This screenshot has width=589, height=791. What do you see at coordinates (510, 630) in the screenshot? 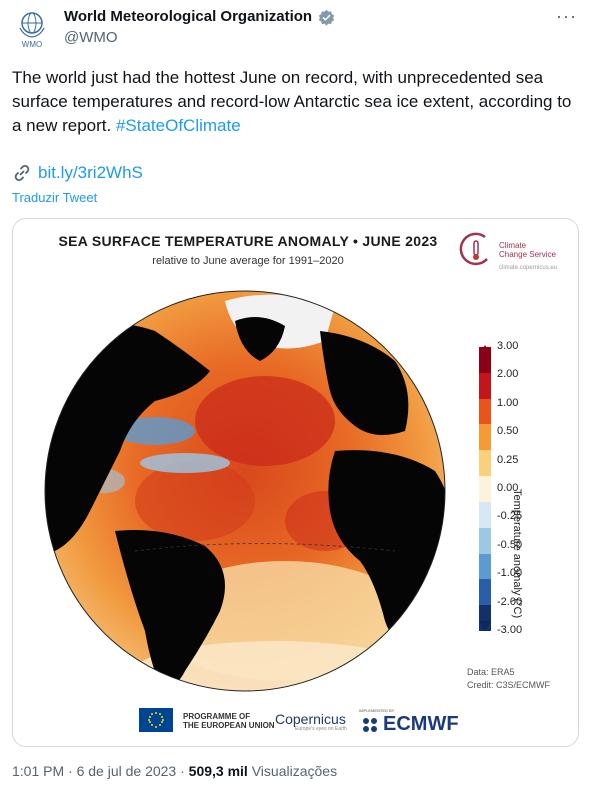
I see `scale-tick-label: -3.00` at bounding box center [510, 630].